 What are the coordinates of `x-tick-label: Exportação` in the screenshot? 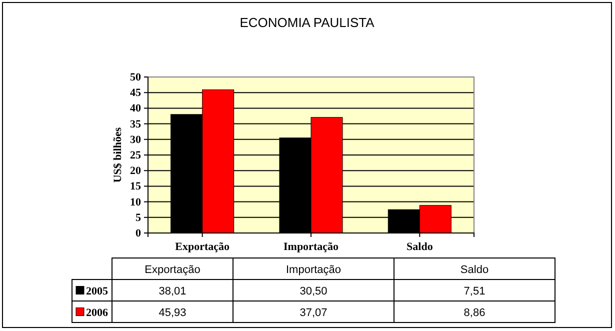 It's located at (172, 270).